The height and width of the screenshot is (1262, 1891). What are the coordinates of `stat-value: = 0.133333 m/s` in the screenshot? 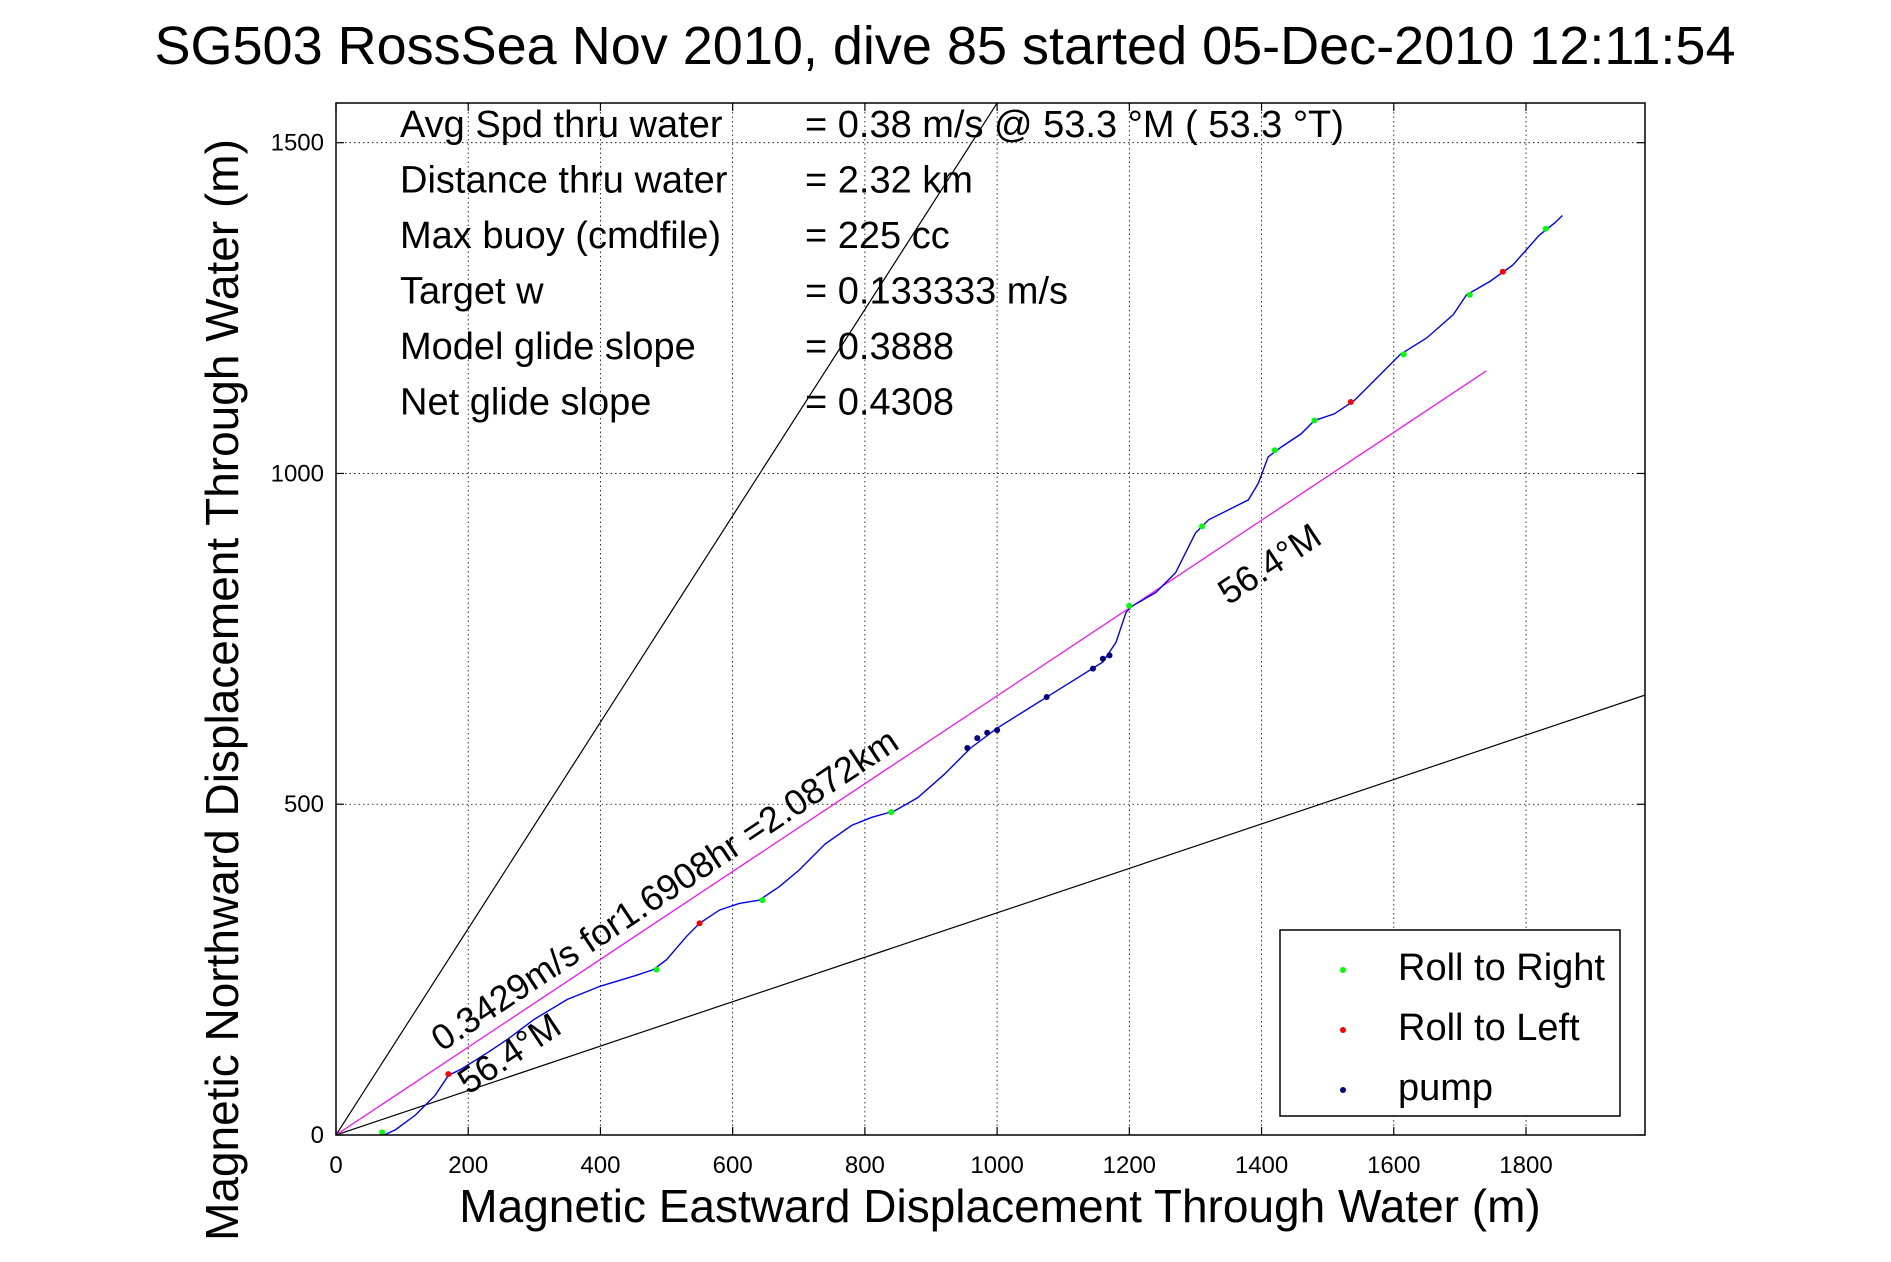 It's located at (936, 292).